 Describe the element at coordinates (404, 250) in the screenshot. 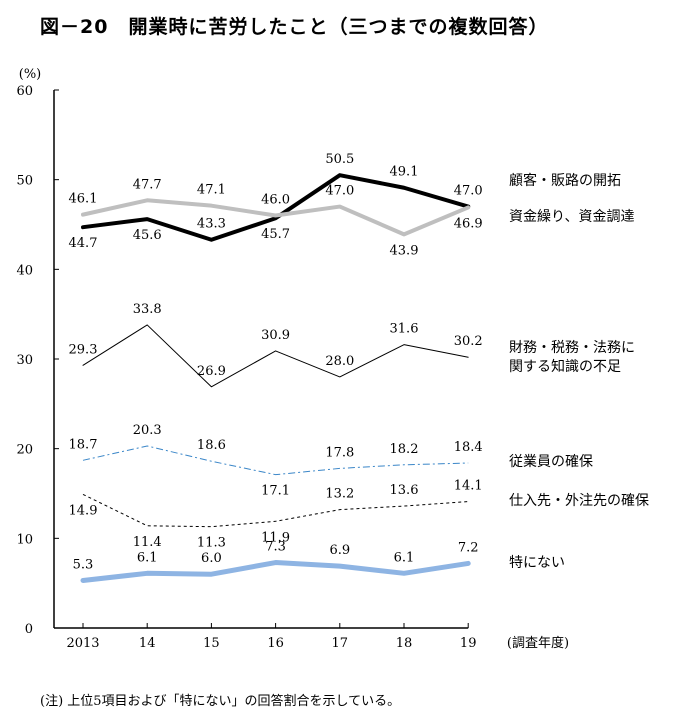

I see `data-label: 43.9` at that location.